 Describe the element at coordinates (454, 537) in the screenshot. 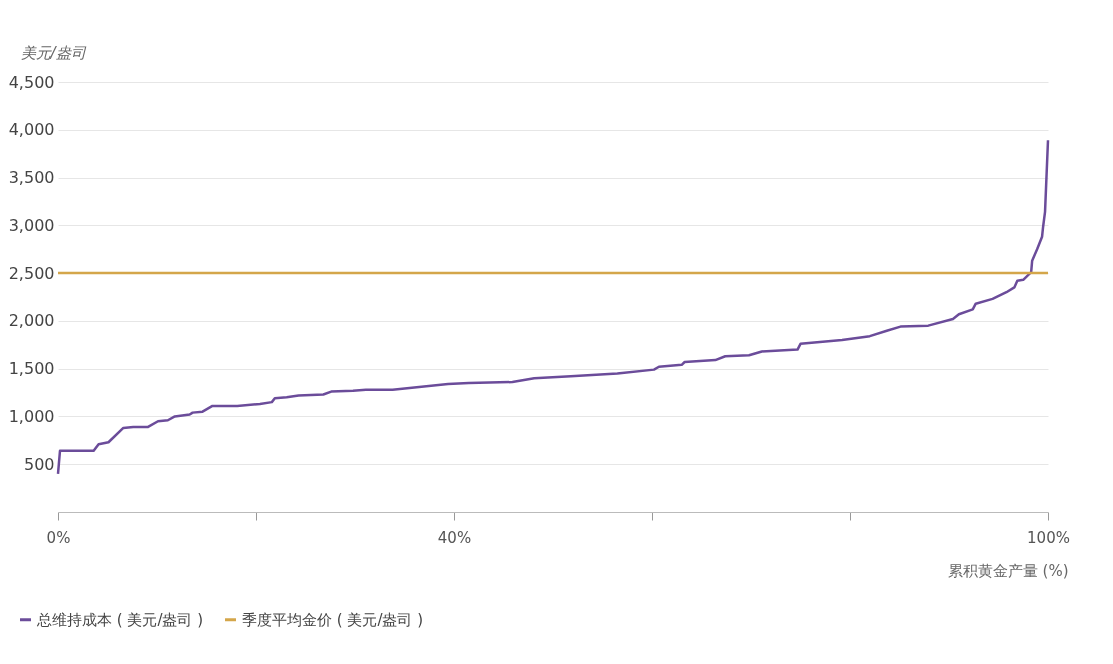

I see `x-tick-label: 40%` at that location.